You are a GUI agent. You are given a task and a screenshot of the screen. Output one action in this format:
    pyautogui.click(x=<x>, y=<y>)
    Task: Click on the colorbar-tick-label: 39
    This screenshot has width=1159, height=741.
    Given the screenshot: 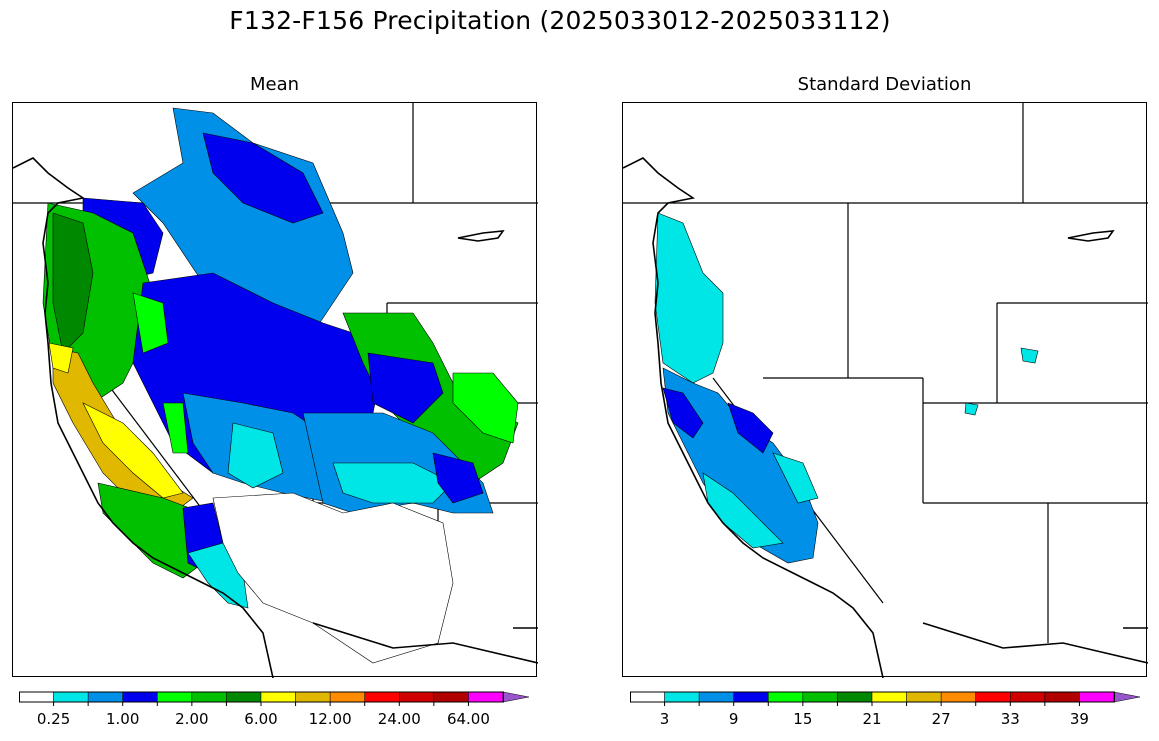 What is the action you would take?
    pyautogui.click(x=1079, y=719)
    